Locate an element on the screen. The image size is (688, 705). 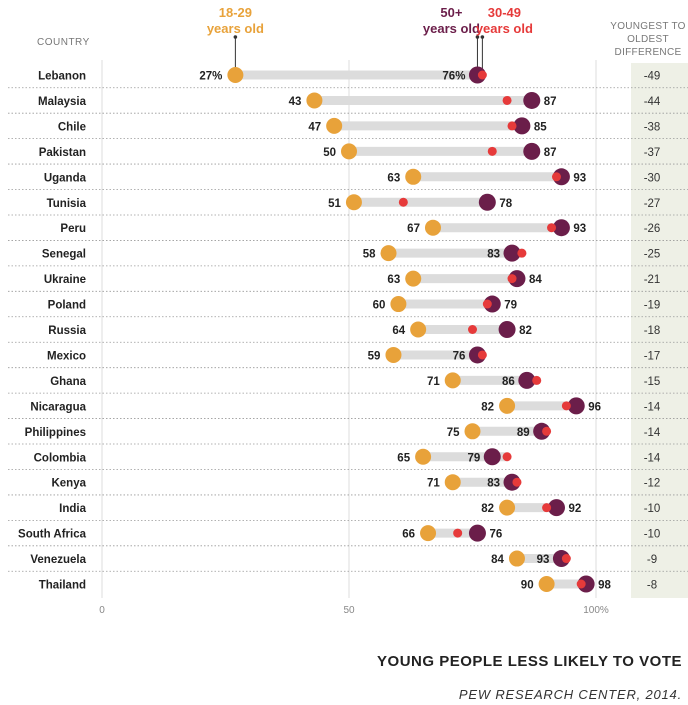
difference-column-background is located at coordinates (659, 330).